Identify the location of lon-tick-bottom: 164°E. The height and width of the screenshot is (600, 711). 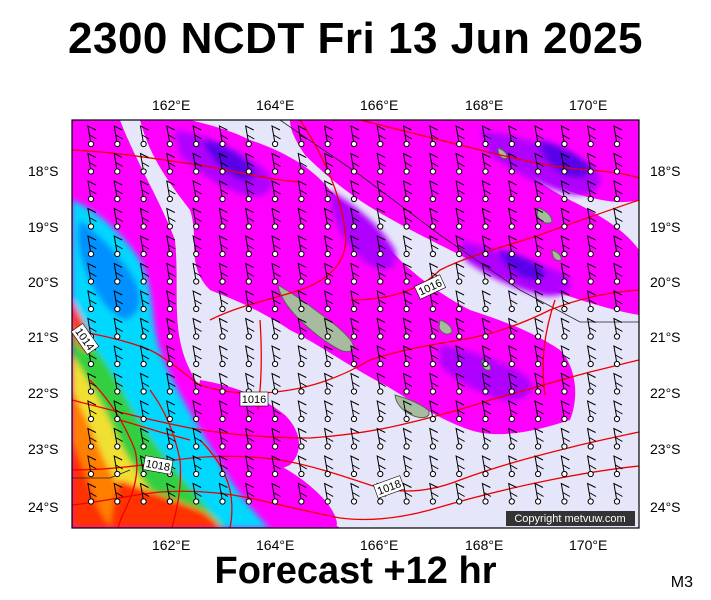
(275, 545).